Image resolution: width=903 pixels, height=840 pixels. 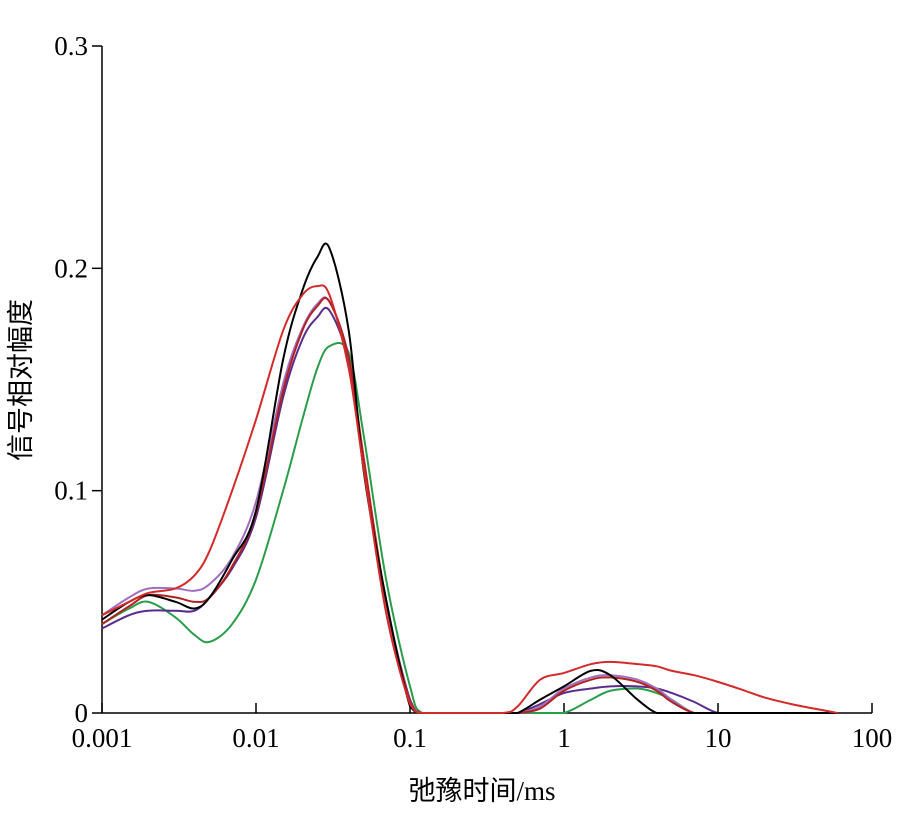 I want to click on y-tick-label: 0.1, so click(x=71, y=491).